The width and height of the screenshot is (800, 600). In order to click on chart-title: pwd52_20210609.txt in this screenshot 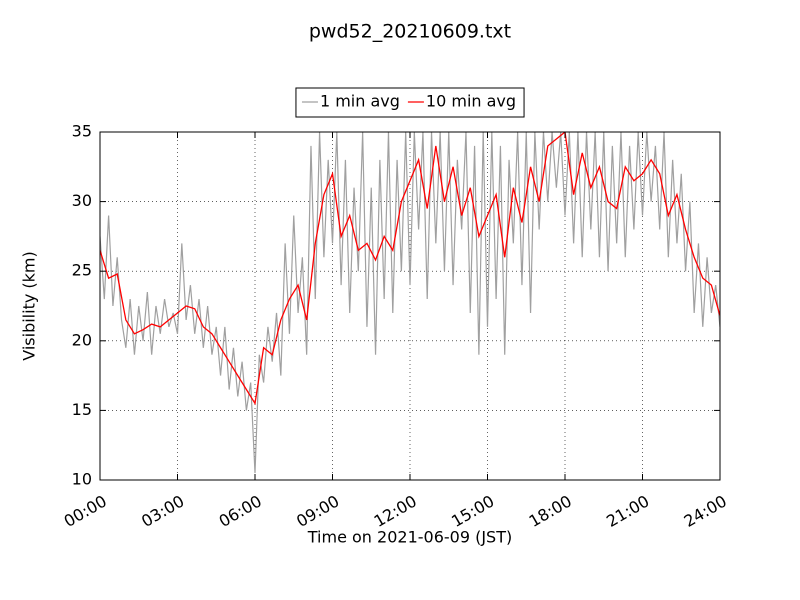, I will do `click(410, 32)`.